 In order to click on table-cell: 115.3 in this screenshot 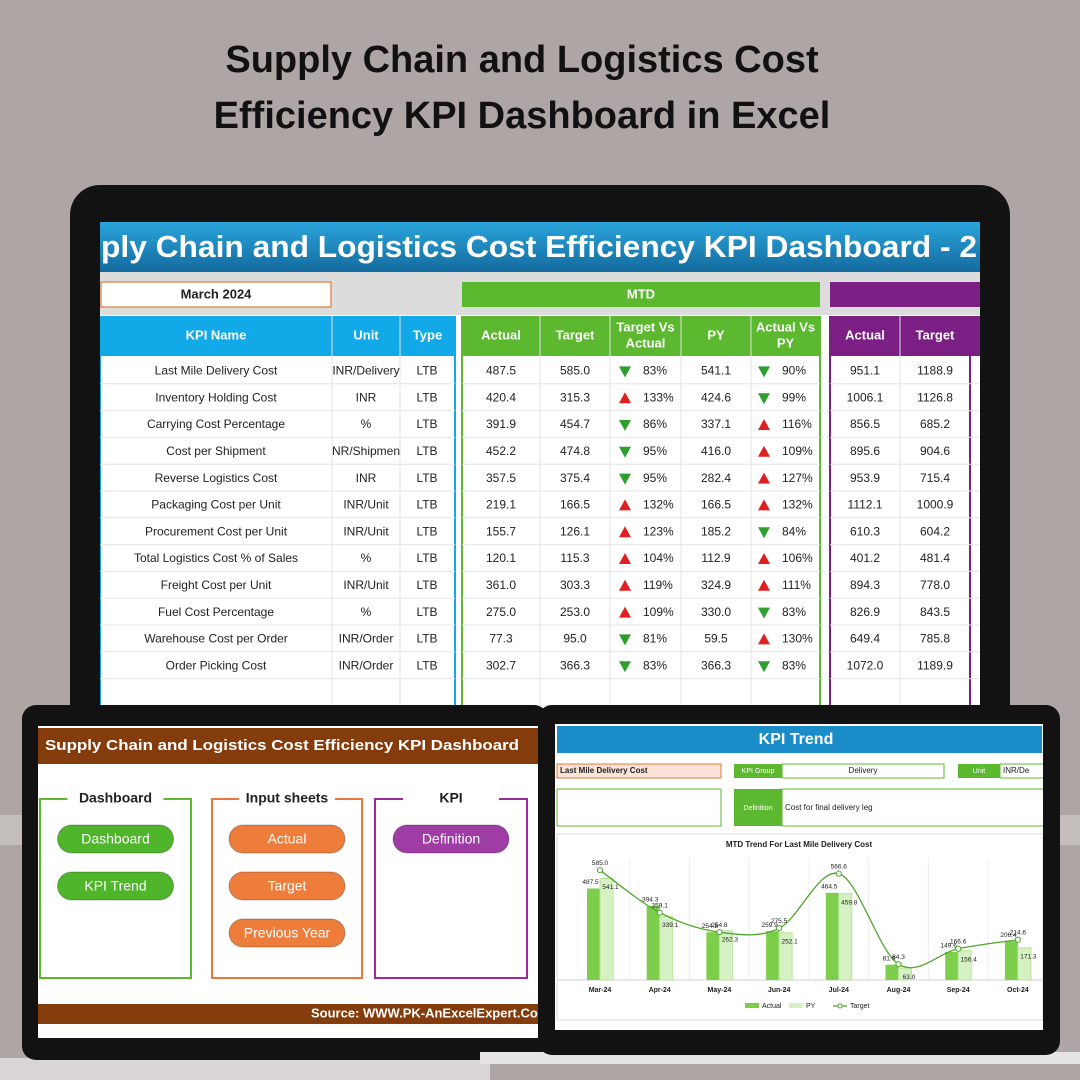, I will do `click(574, 558)`.